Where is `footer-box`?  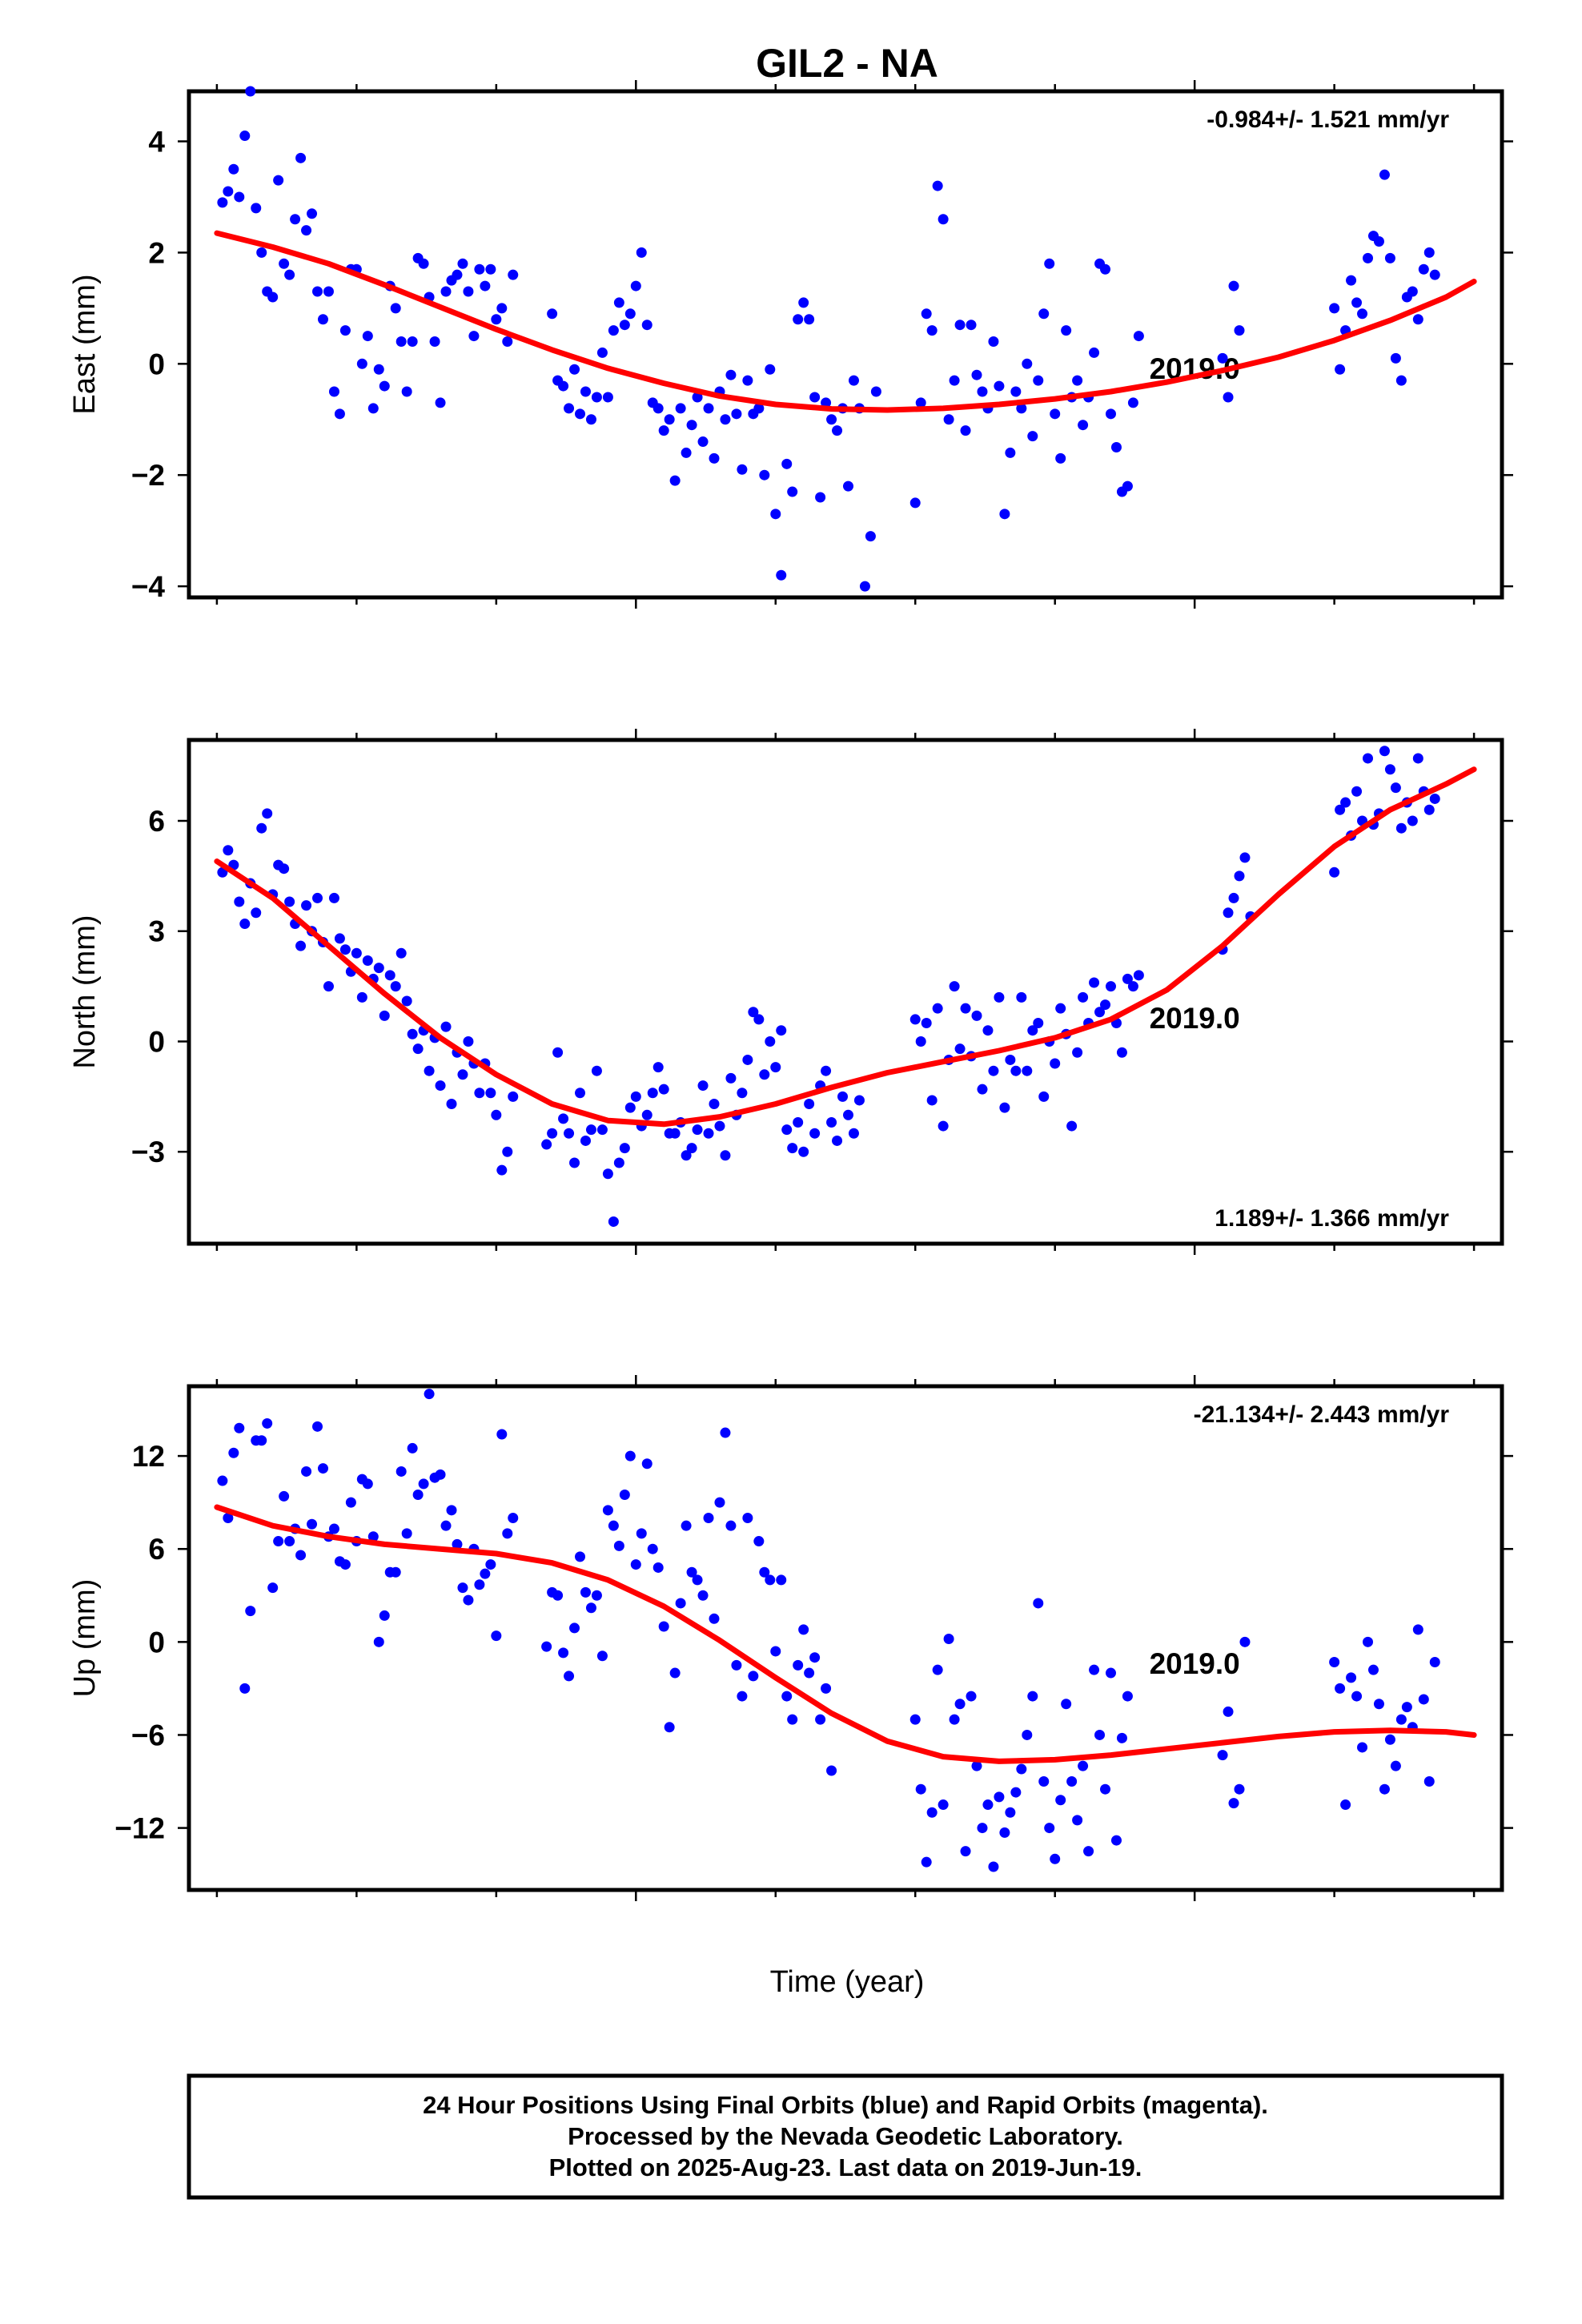
footer-box is located at coordinates (846, 2136).